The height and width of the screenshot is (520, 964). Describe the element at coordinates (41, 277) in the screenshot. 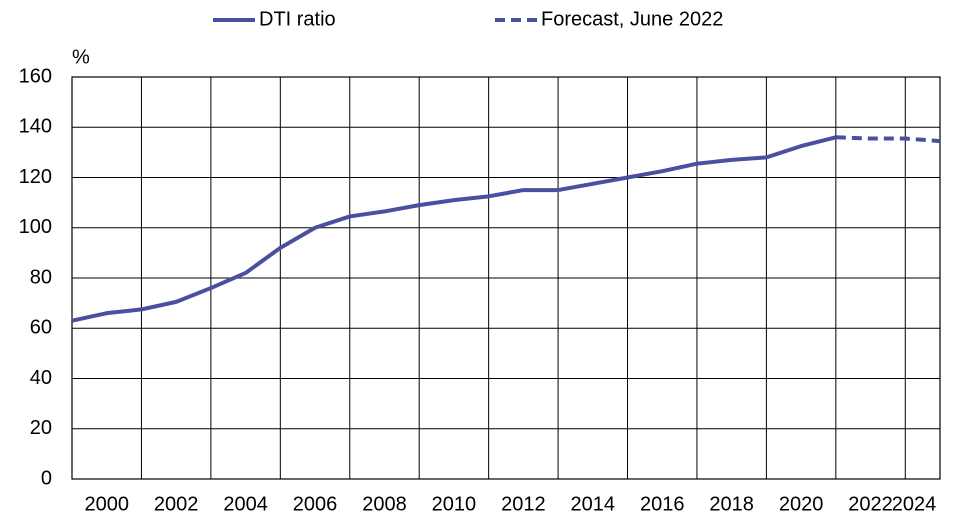

I see `y-tick-label: 80` at that location.